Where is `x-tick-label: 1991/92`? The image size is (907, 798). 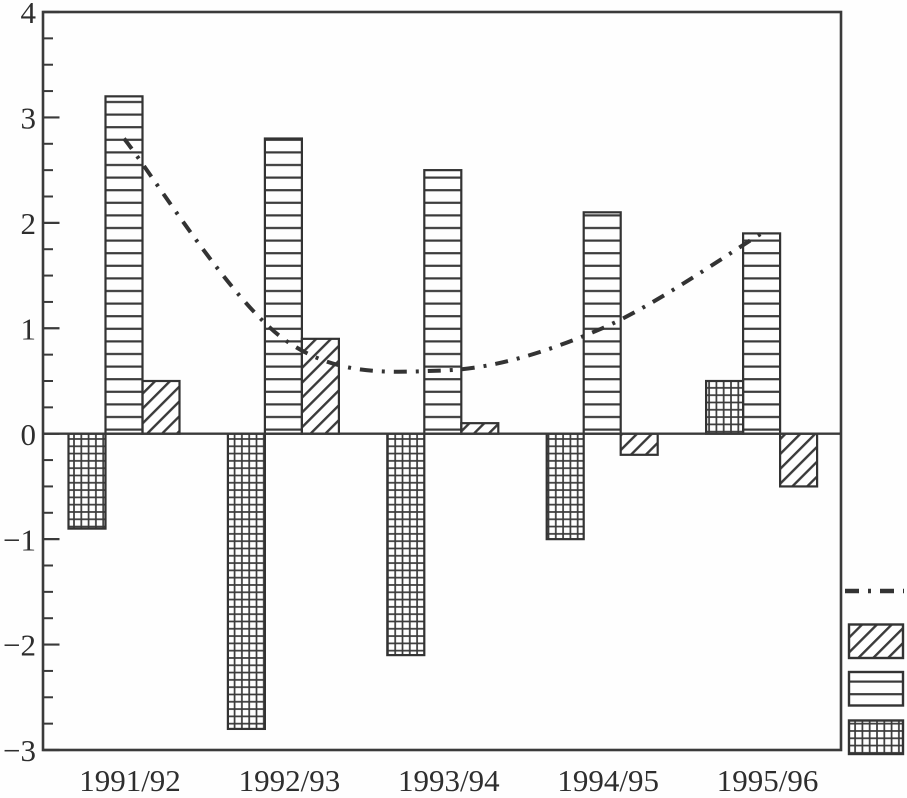
x-tick-label: 1991/92 is located at coordinates (130, 780).